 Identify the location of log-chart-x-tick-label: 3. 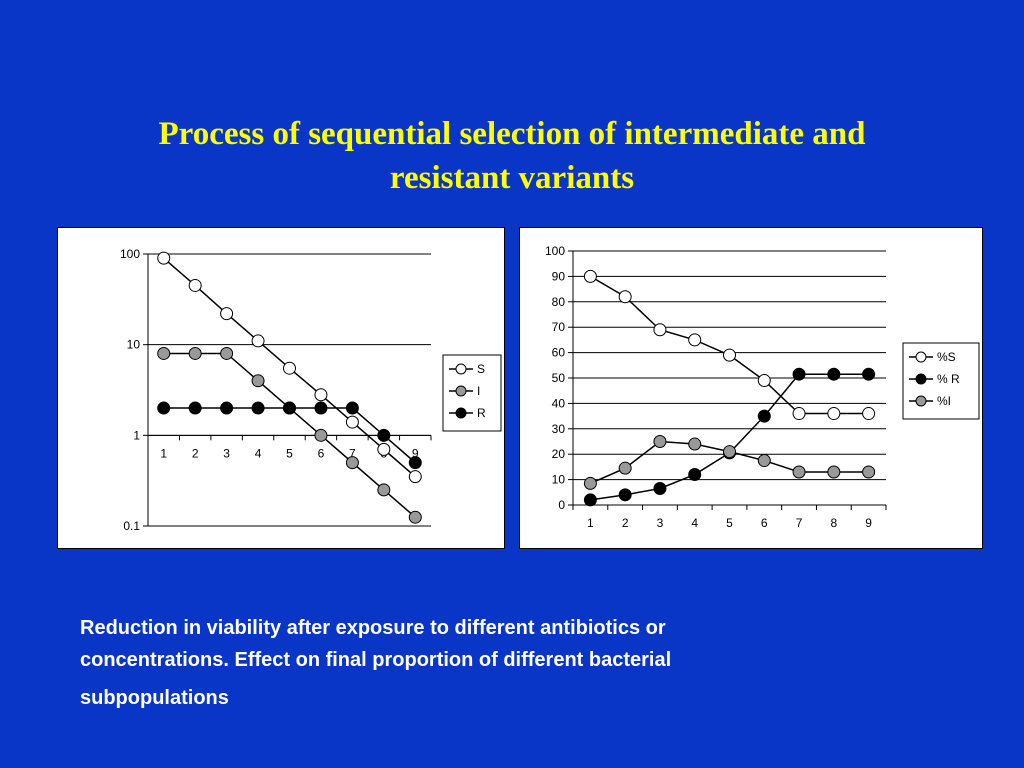
(226, 453).